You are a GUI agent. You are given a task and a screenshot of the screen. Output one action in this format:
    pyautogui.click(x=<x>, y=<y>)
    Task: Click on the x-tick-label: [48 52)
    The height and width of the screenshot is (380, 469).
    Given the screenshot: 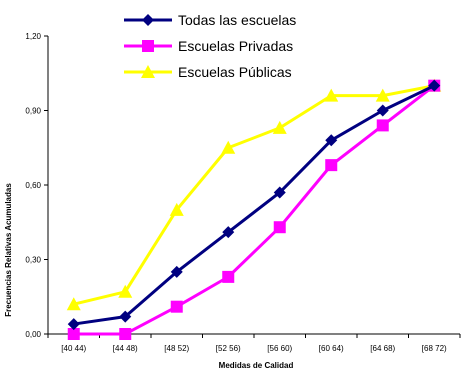 What is the action you would take?
    pyautogui.click(x=176, y=348)
    